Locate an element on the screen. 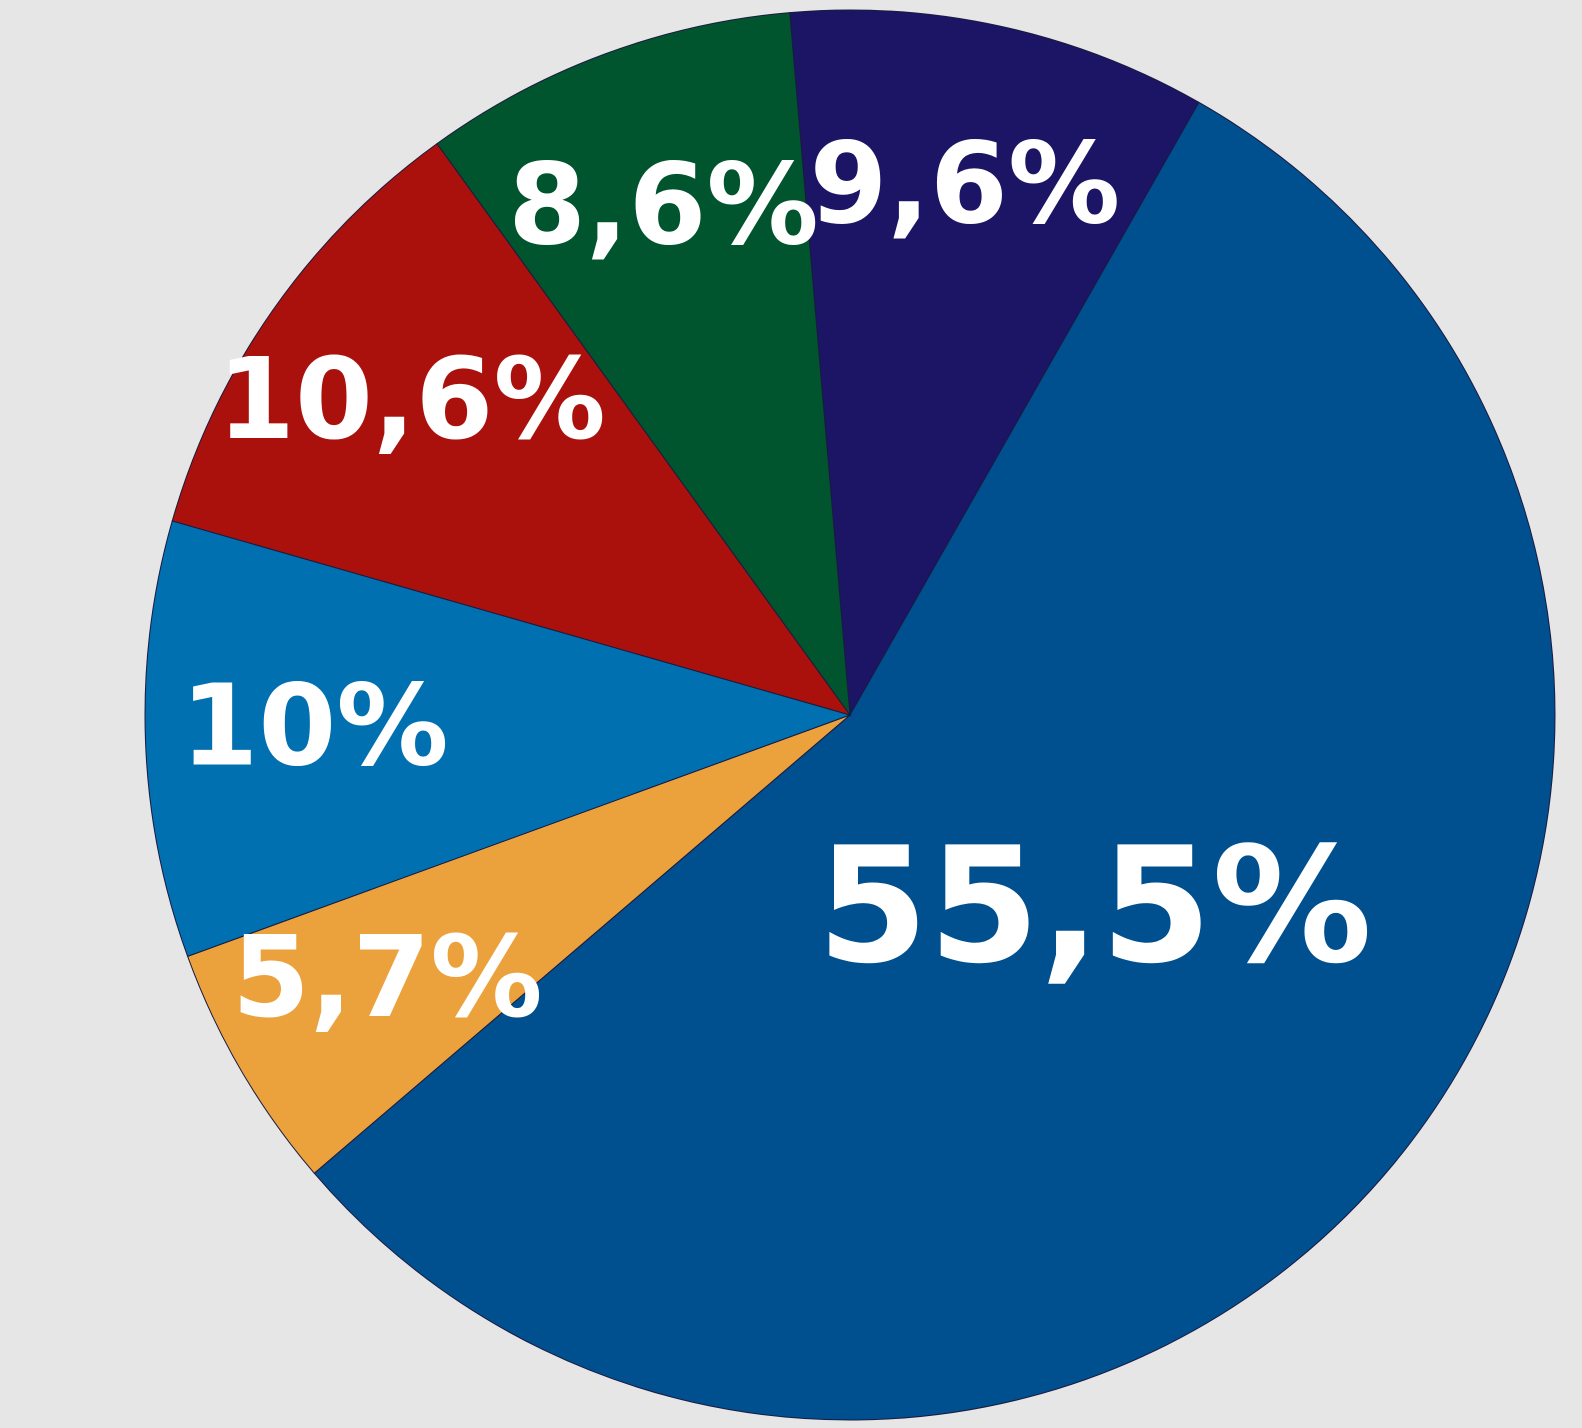 The height and width of the screenshot is (1428, 1582). data-label: 55,5% is located at coordinates (1094, 905).